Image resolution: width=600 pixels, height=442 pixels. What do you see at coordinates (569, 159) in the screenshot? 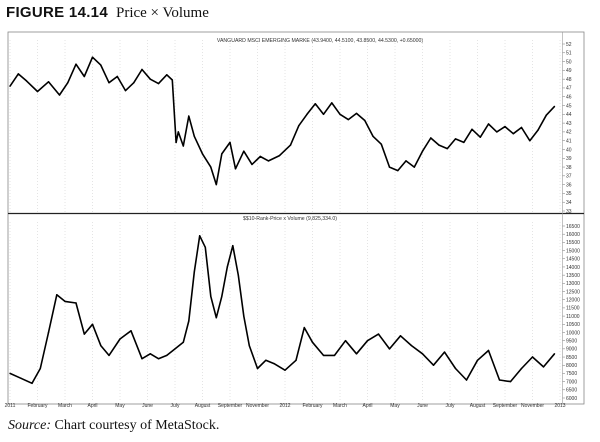
I see `y-tick-label: 39` at bounding box center [569, 159].